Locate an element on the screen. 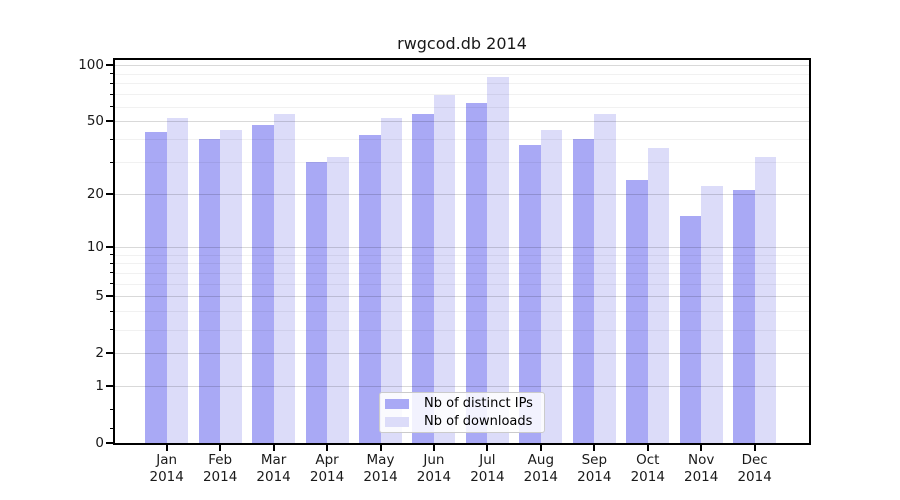 The image size is (900, 500). bar-downloads-sep is located at coordinates (605, 278).